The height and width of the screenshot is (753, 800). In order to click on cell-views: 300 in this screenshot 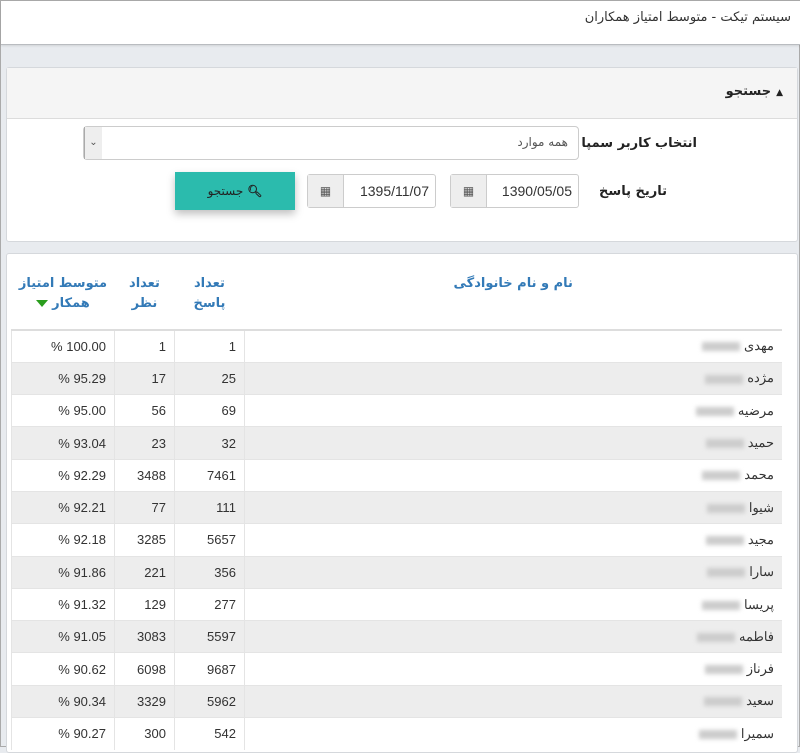, I will do `click(144, 733)`.